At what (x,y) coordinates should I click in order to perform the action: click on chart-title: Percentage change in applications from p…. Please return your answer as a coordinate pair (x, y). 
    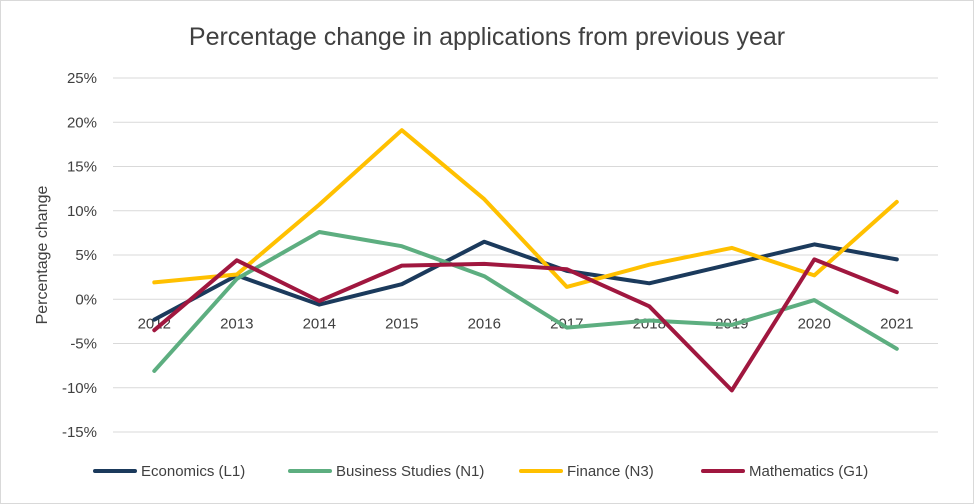
    Looking at the image, I should click on (487, 37).